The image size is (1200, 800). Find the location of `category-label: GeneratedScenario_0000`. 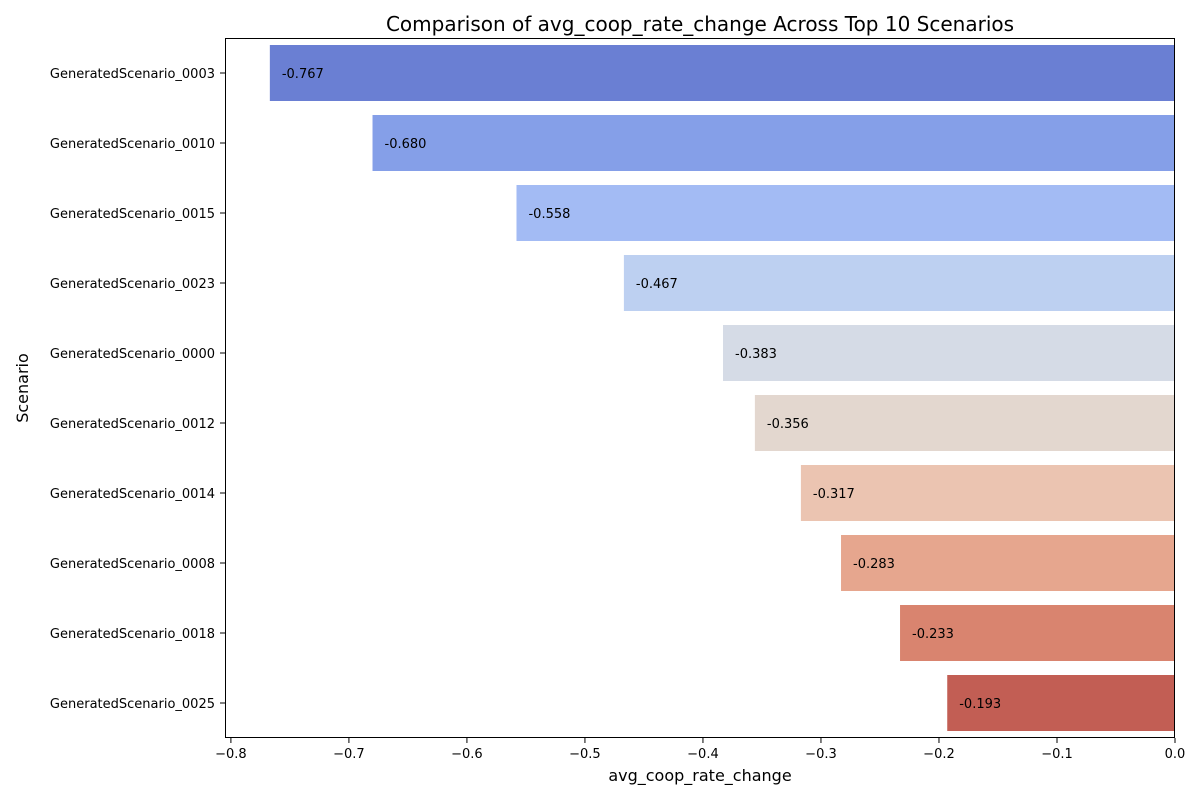

category-label: GeneratedScenario_0000 is located at coordinates (132, 354).